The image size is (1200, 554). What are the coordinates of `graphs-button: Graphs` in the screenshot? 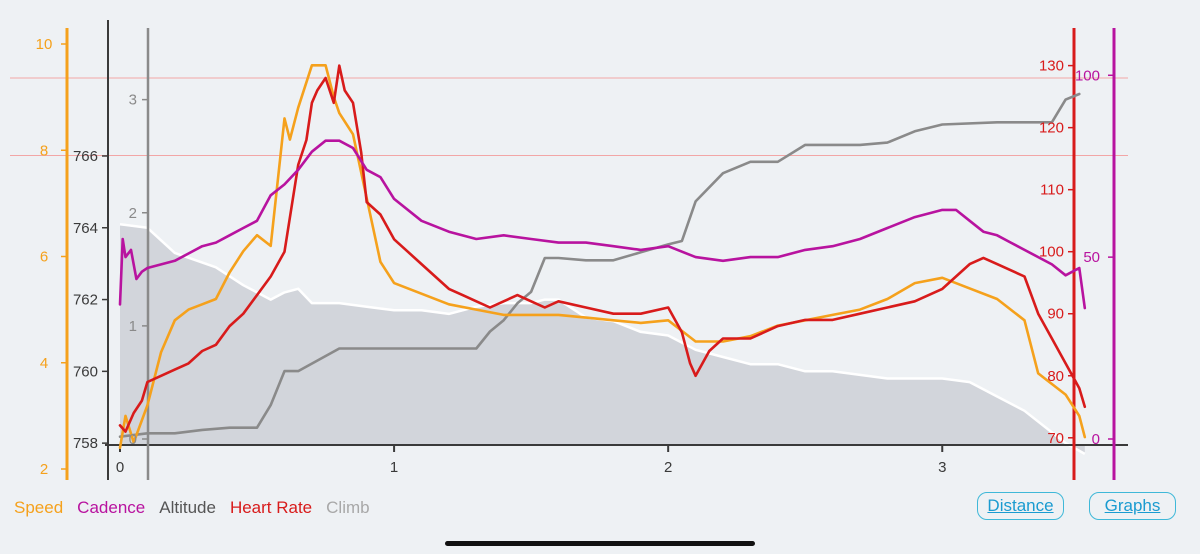 It's located at (1132, 506).